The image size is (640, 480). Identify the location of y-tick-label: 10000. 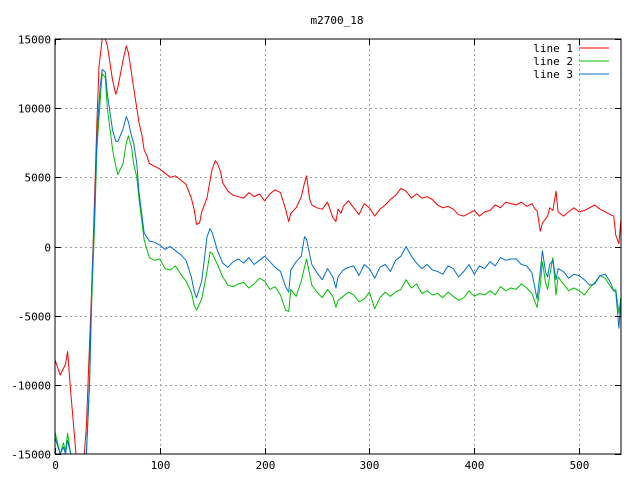
(34, 109).